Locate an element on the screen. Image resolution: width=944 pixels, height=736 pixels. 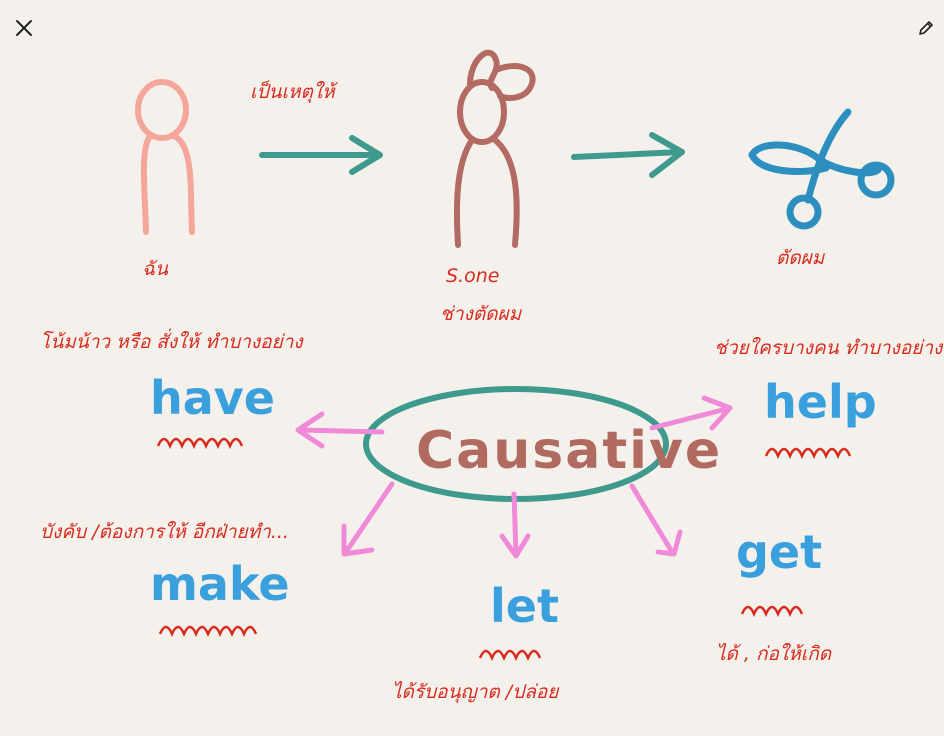
arrow-to-make is located at coordinates (368, 519).